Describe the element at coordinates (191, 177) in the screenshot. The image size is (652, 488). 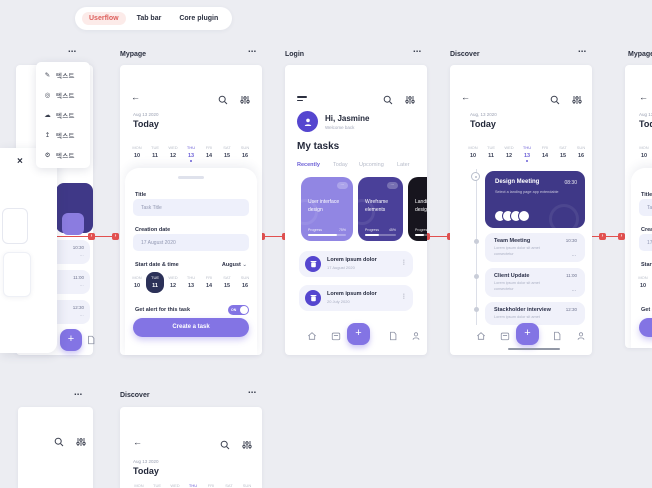
I see `drag-handle` at that location.